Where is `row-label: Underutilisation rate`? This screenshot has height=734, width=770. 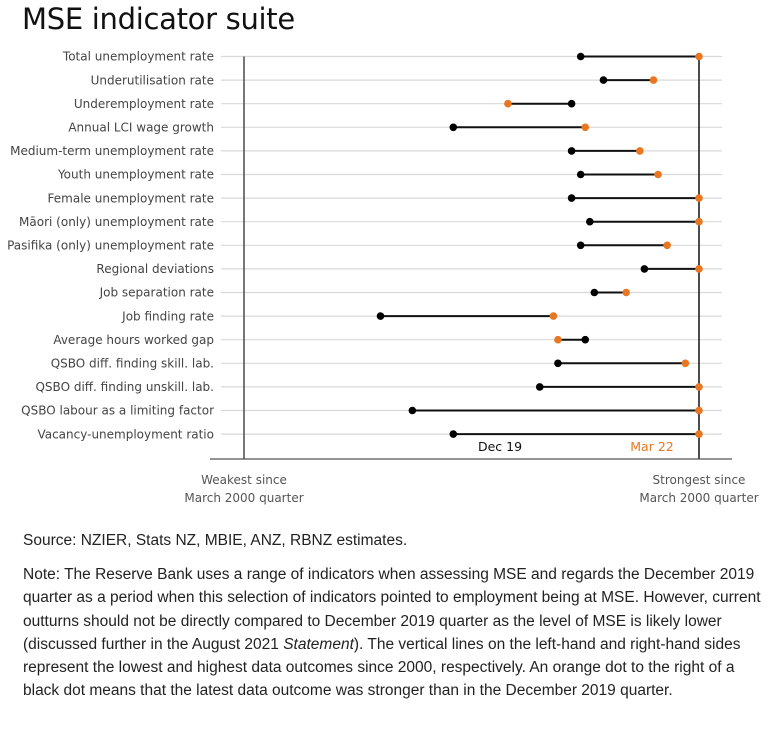 row-label: Underutilisation rate is located at coordinates (152, 80).